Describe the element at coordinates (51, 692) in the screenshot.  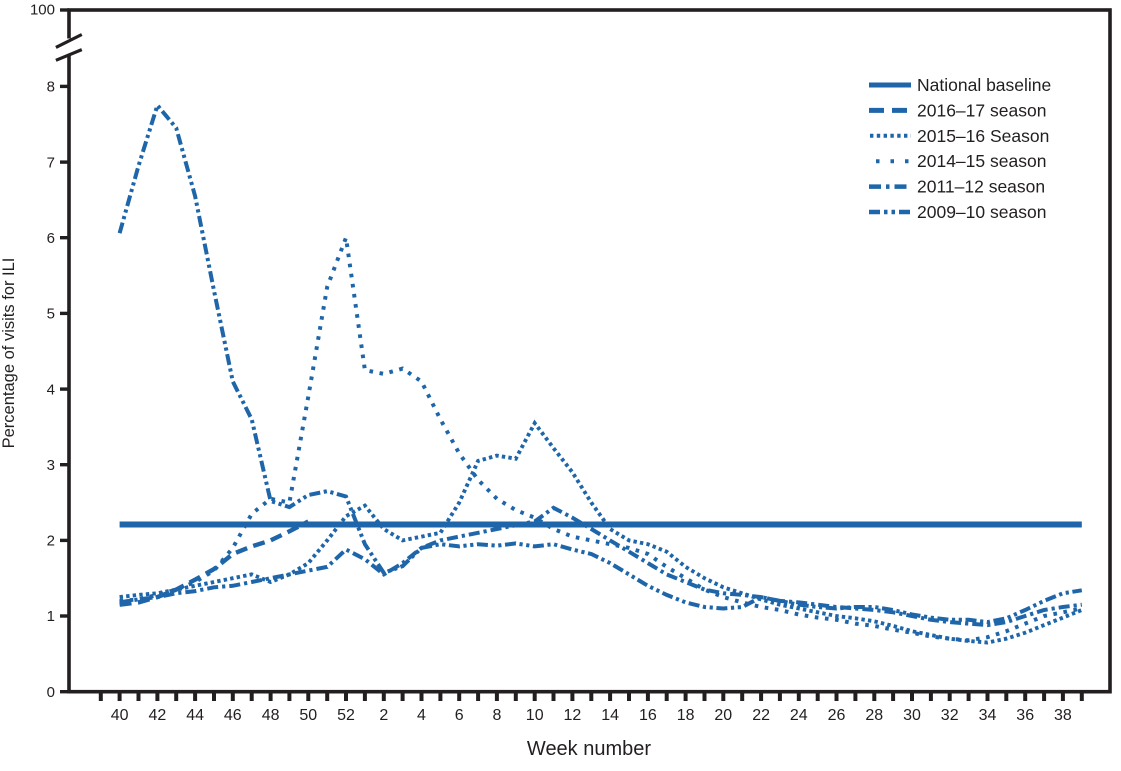
I see `svg-text: 0` at that location.